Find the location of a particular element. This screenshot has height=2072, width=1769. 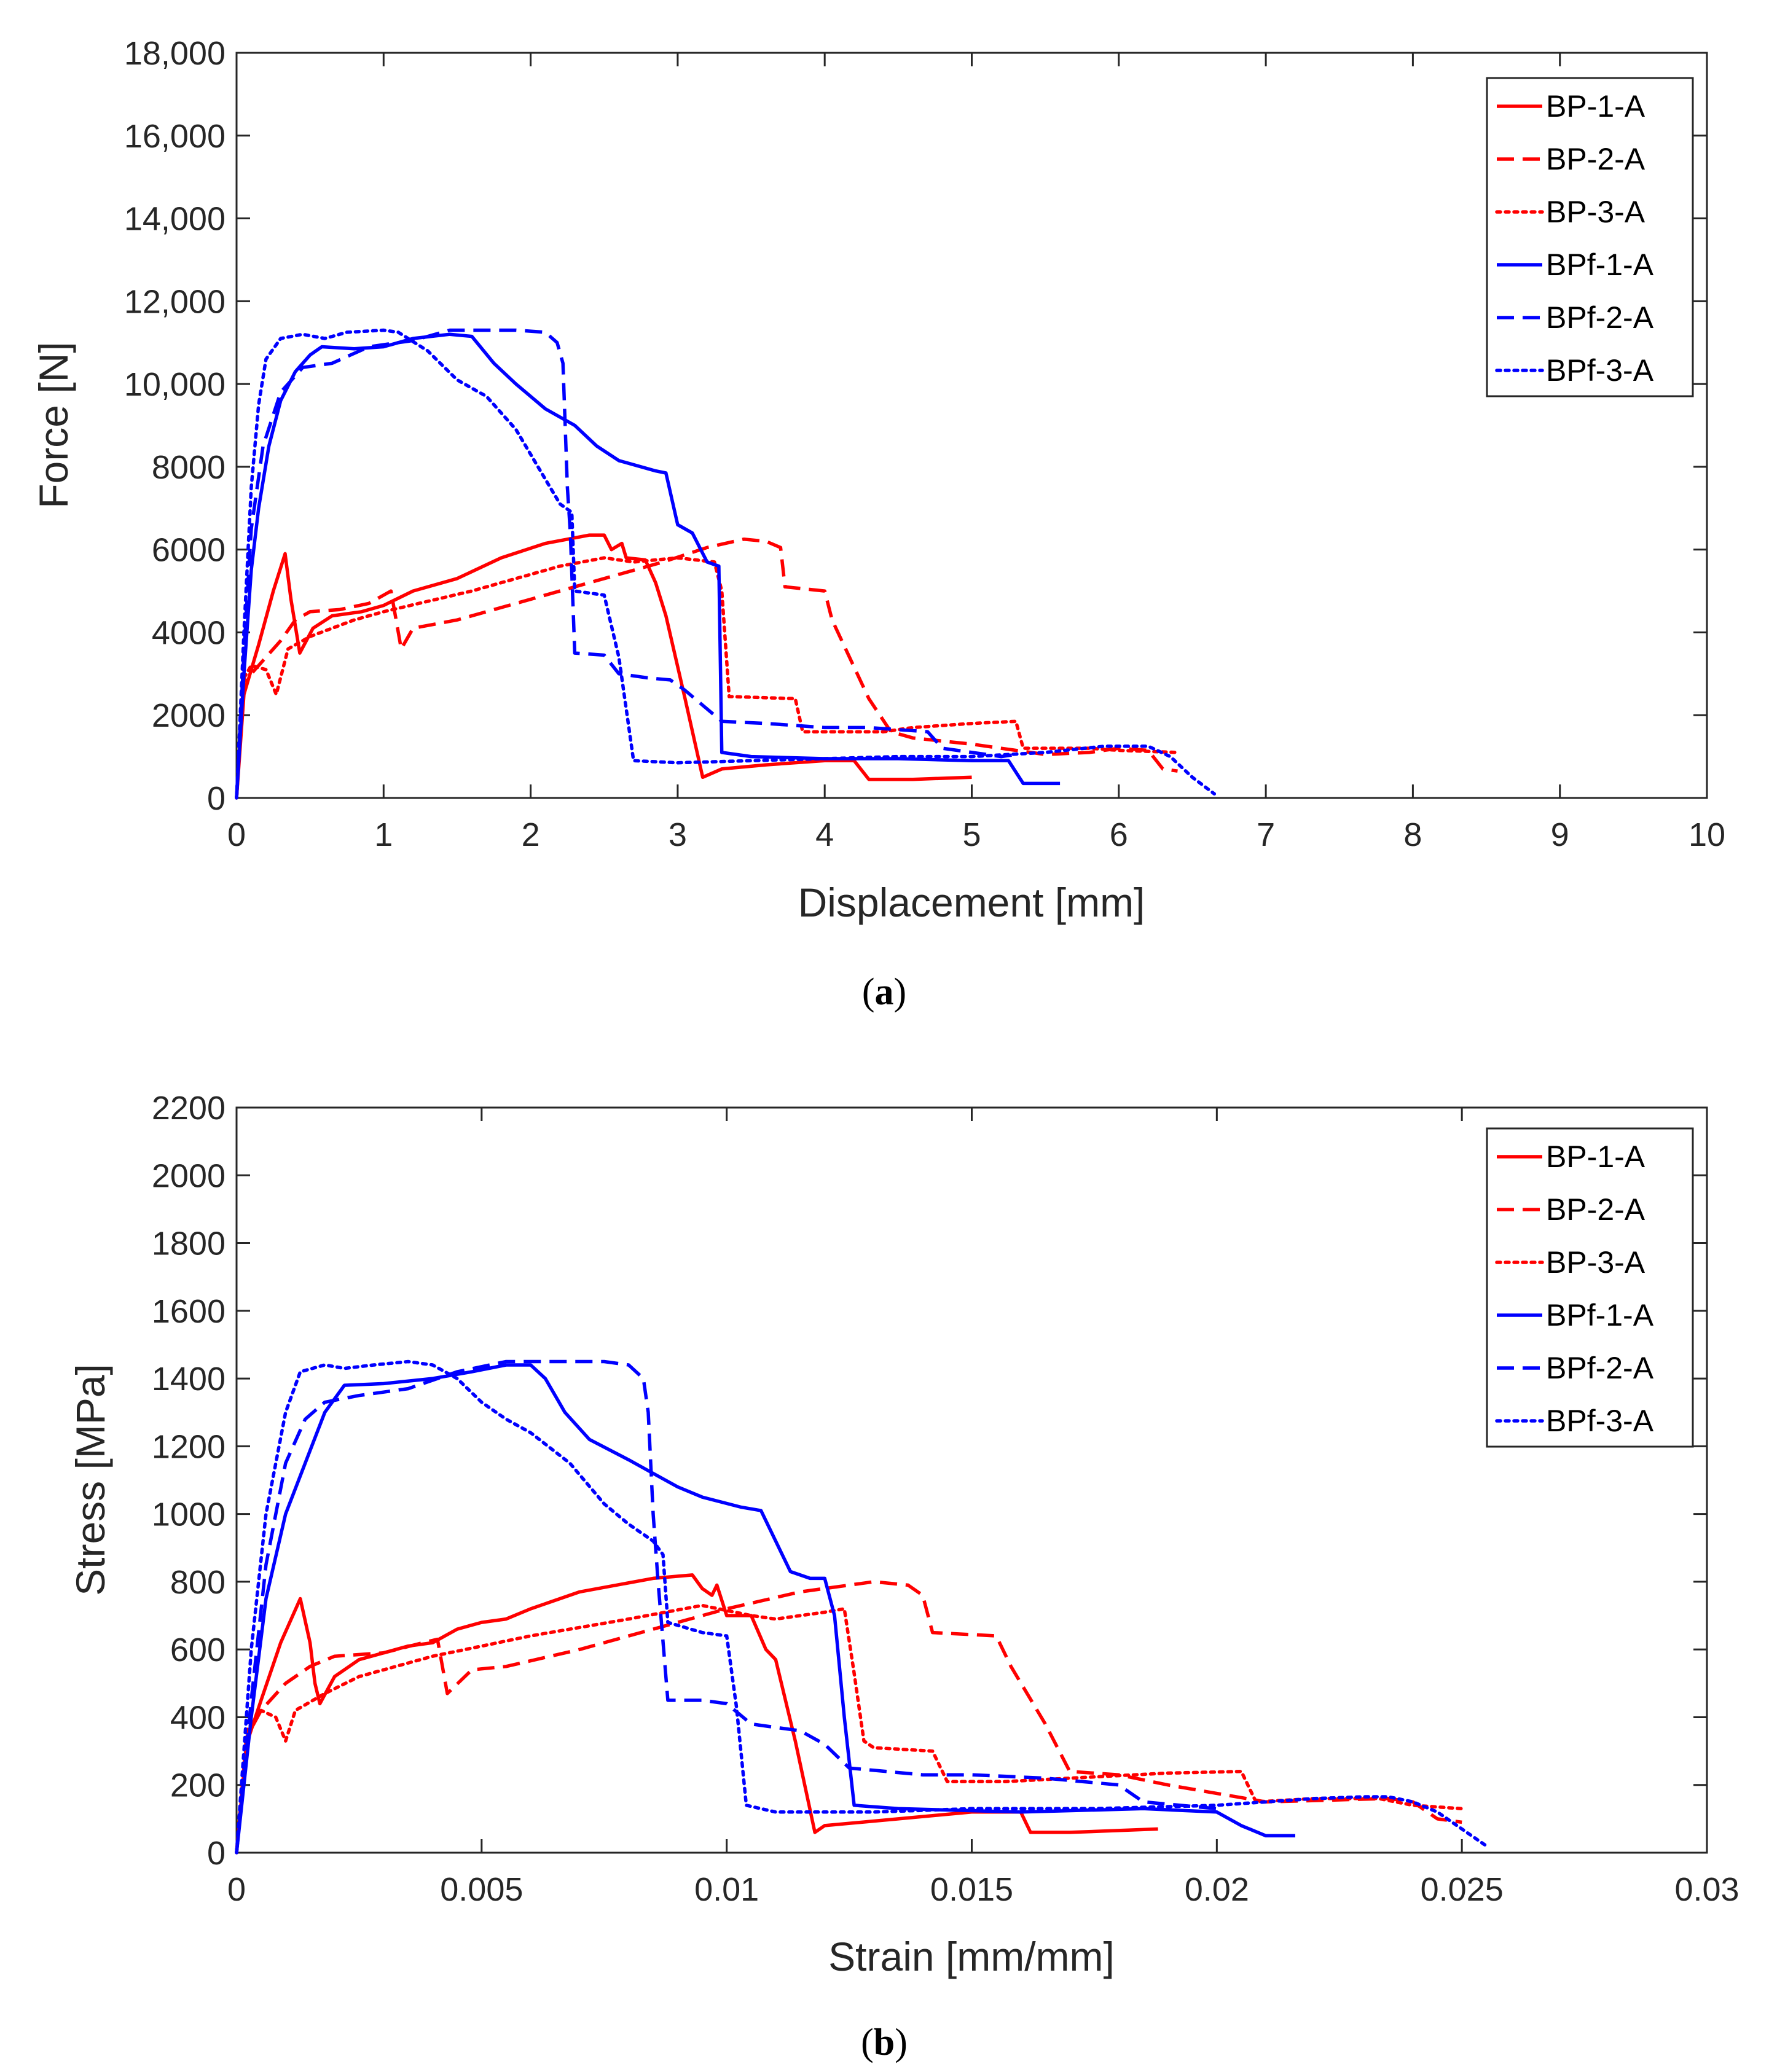

y-tick-label: 18,000 is located at coordinates (175, 53).